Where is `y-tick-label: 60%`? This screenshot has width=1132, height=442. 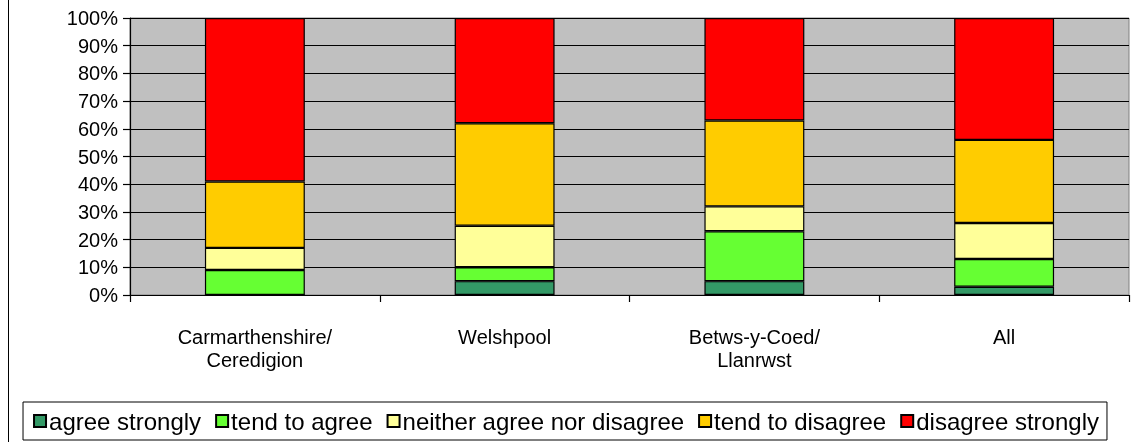
y-tick-label: 60% is located at coordinates (98, 128).